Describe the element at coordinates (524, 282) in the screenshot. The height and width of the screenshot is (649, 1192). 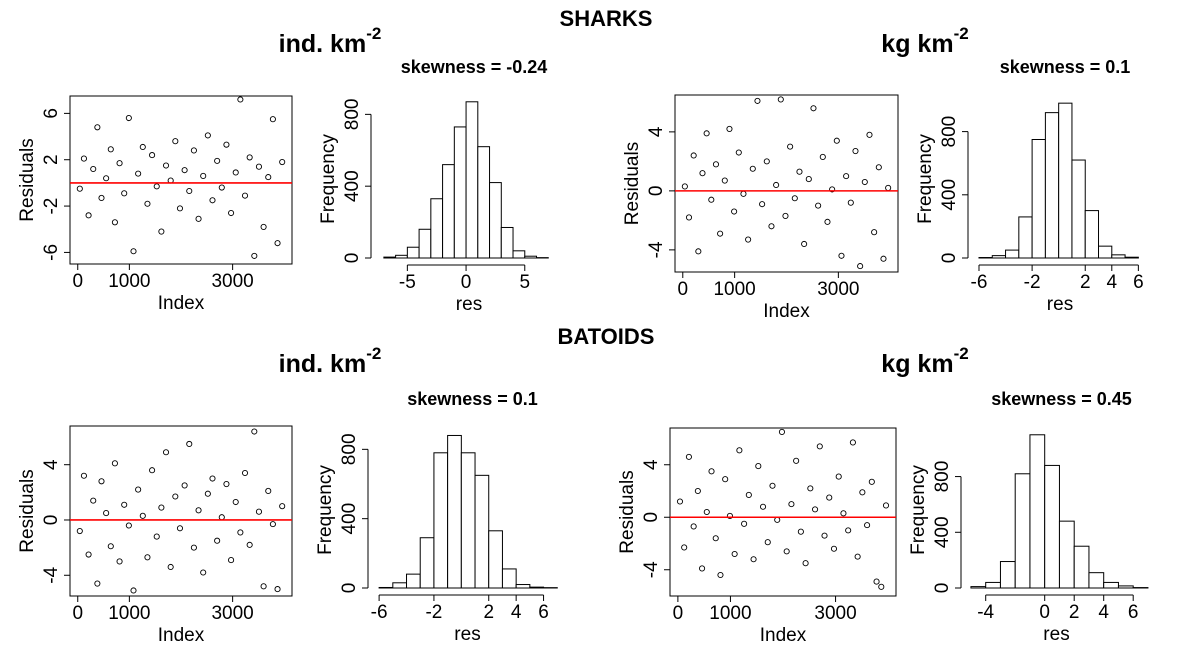
I see `x-tick-label: 5` at that location.